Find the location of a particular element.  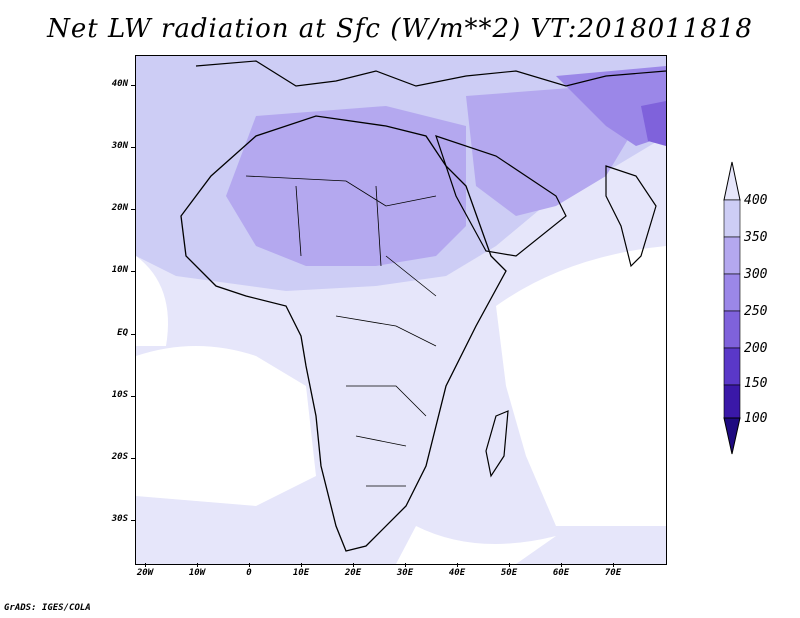

colorbar-label: 300 is located at coordinates (756, 274).